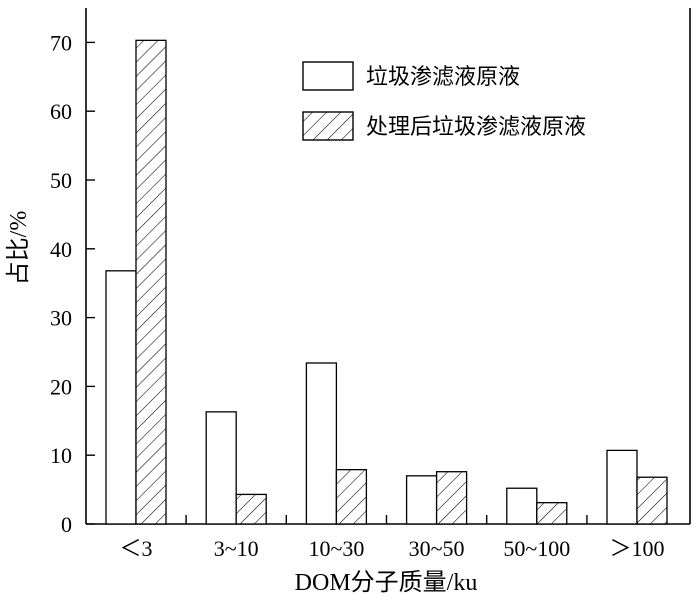 The width and height of the screenshot is (700, 601). Describe the element at coordinates (135, 548) in the screenshot. I see `x-tick-label: ＜3` at that location.